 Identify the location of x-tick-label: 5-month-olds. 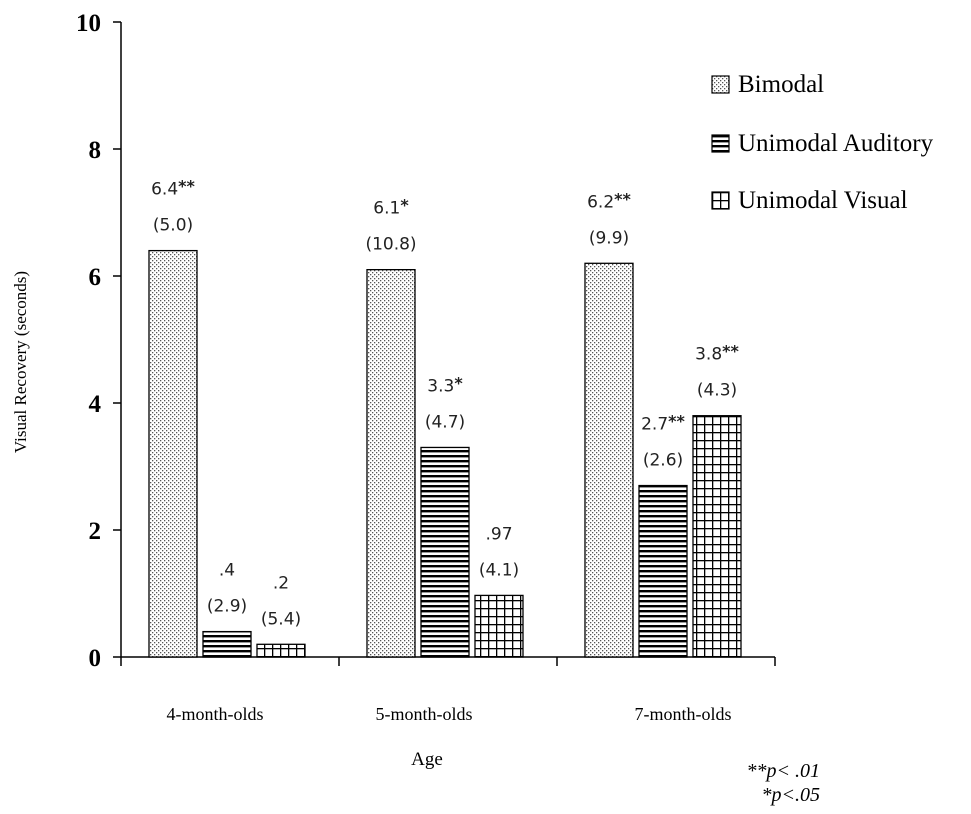
(424, 714).